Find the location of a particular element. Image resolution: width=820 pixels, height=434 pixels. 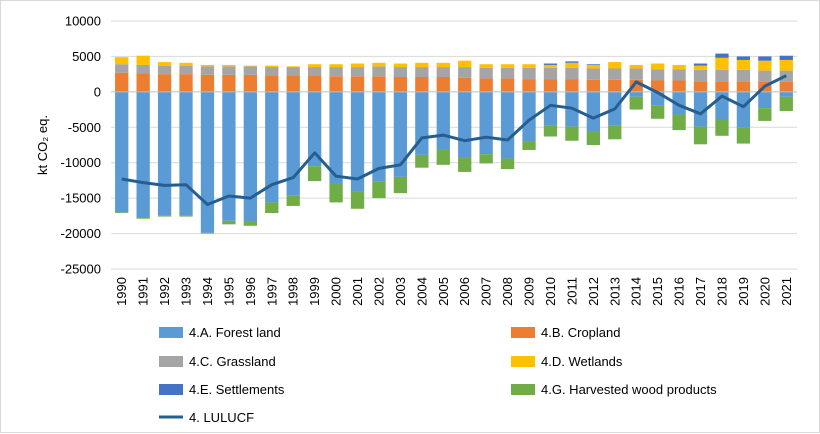

x-tick-label: 1998 is located at coordinates (293, 291).